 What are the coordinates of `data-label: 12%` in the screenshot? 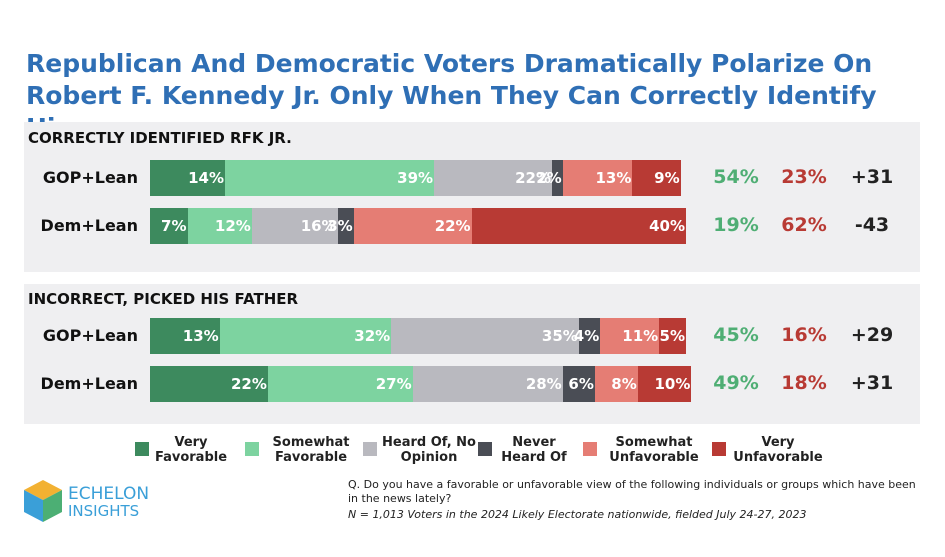 It's located at (232, 226).